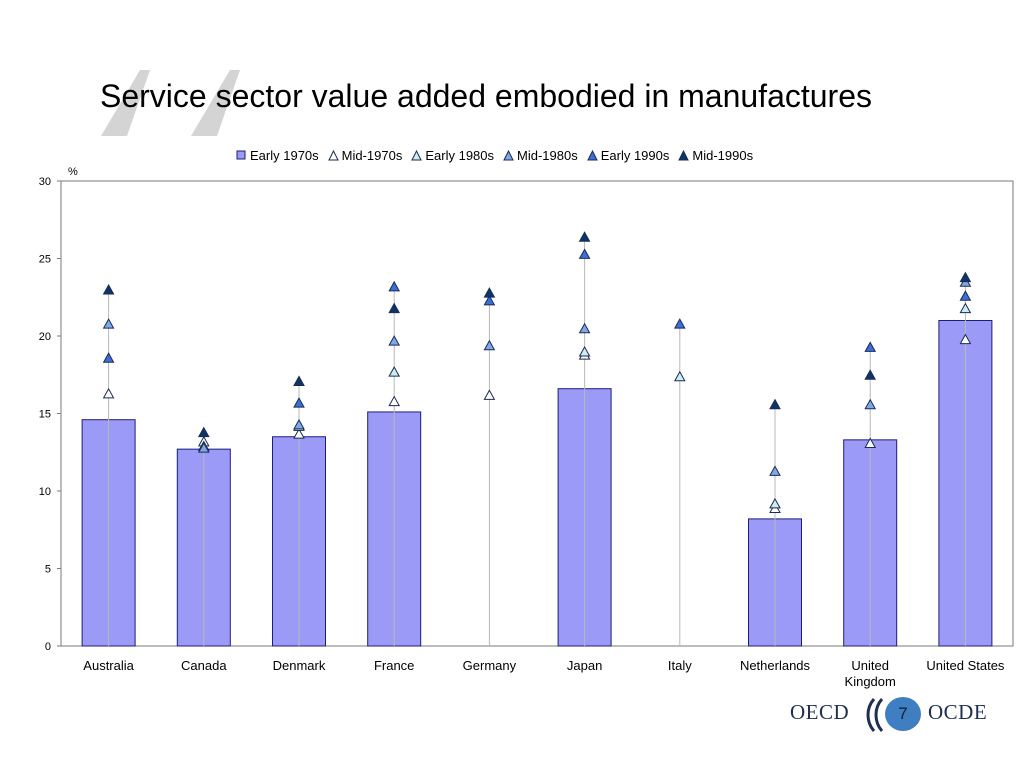 This screenshot has width=1024, height=768. I want to click on x-tick-label: Denmark, so click(299, 665).